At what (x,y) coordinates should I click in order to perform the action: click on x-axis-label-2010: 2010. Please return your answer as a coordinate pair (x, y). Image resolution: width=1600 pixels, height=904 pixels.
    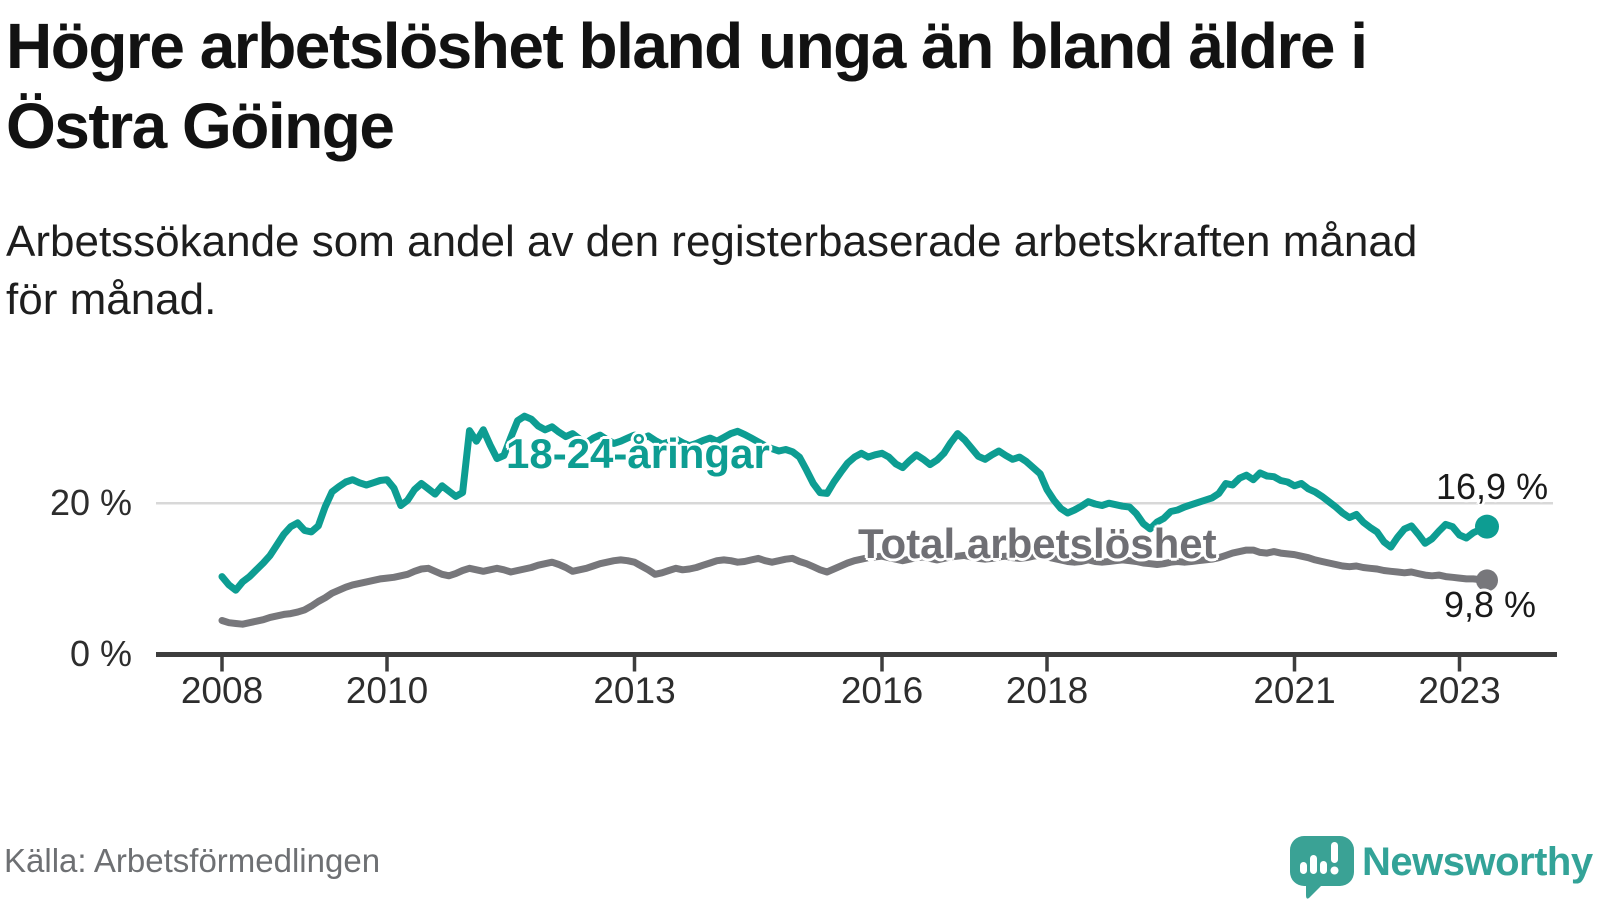
    Looking at the image, I should click on (387, 690).